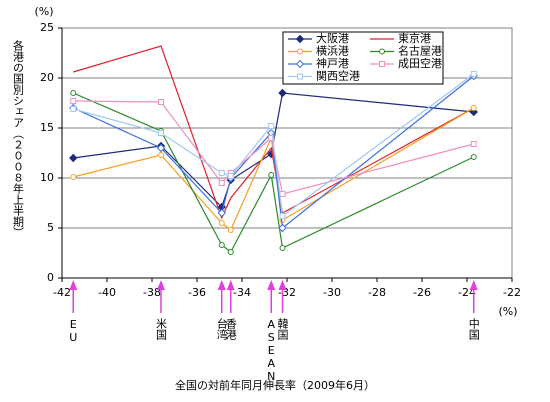 Image resolution: width=550 pixels, height=402 pixels. I want to click on legend-label: 成田空港, so click(420, 63).